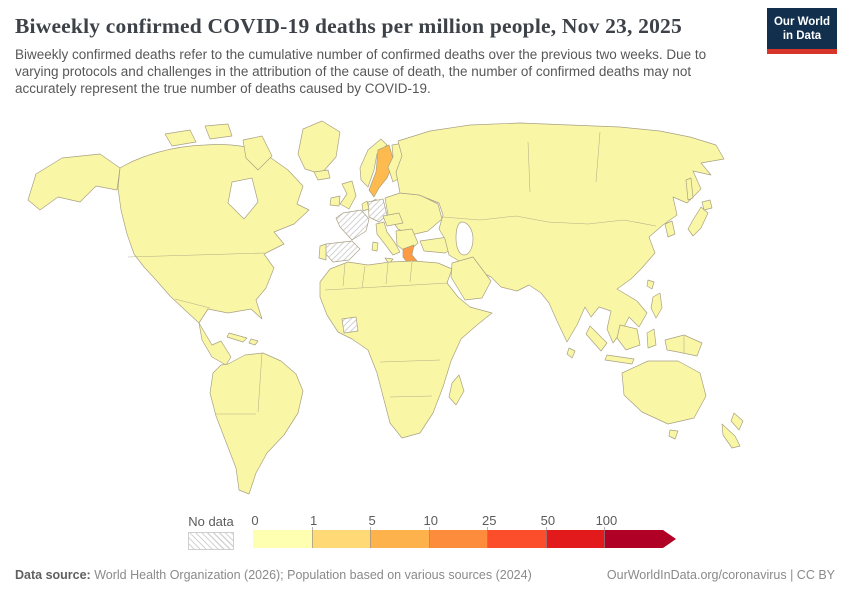 Image resolution: width=850 pixels, height=600 pixels. What do you see at coordinates (737, 421) in the screenshot?
I see `nz-north-island` at bounding box center [737, 421].